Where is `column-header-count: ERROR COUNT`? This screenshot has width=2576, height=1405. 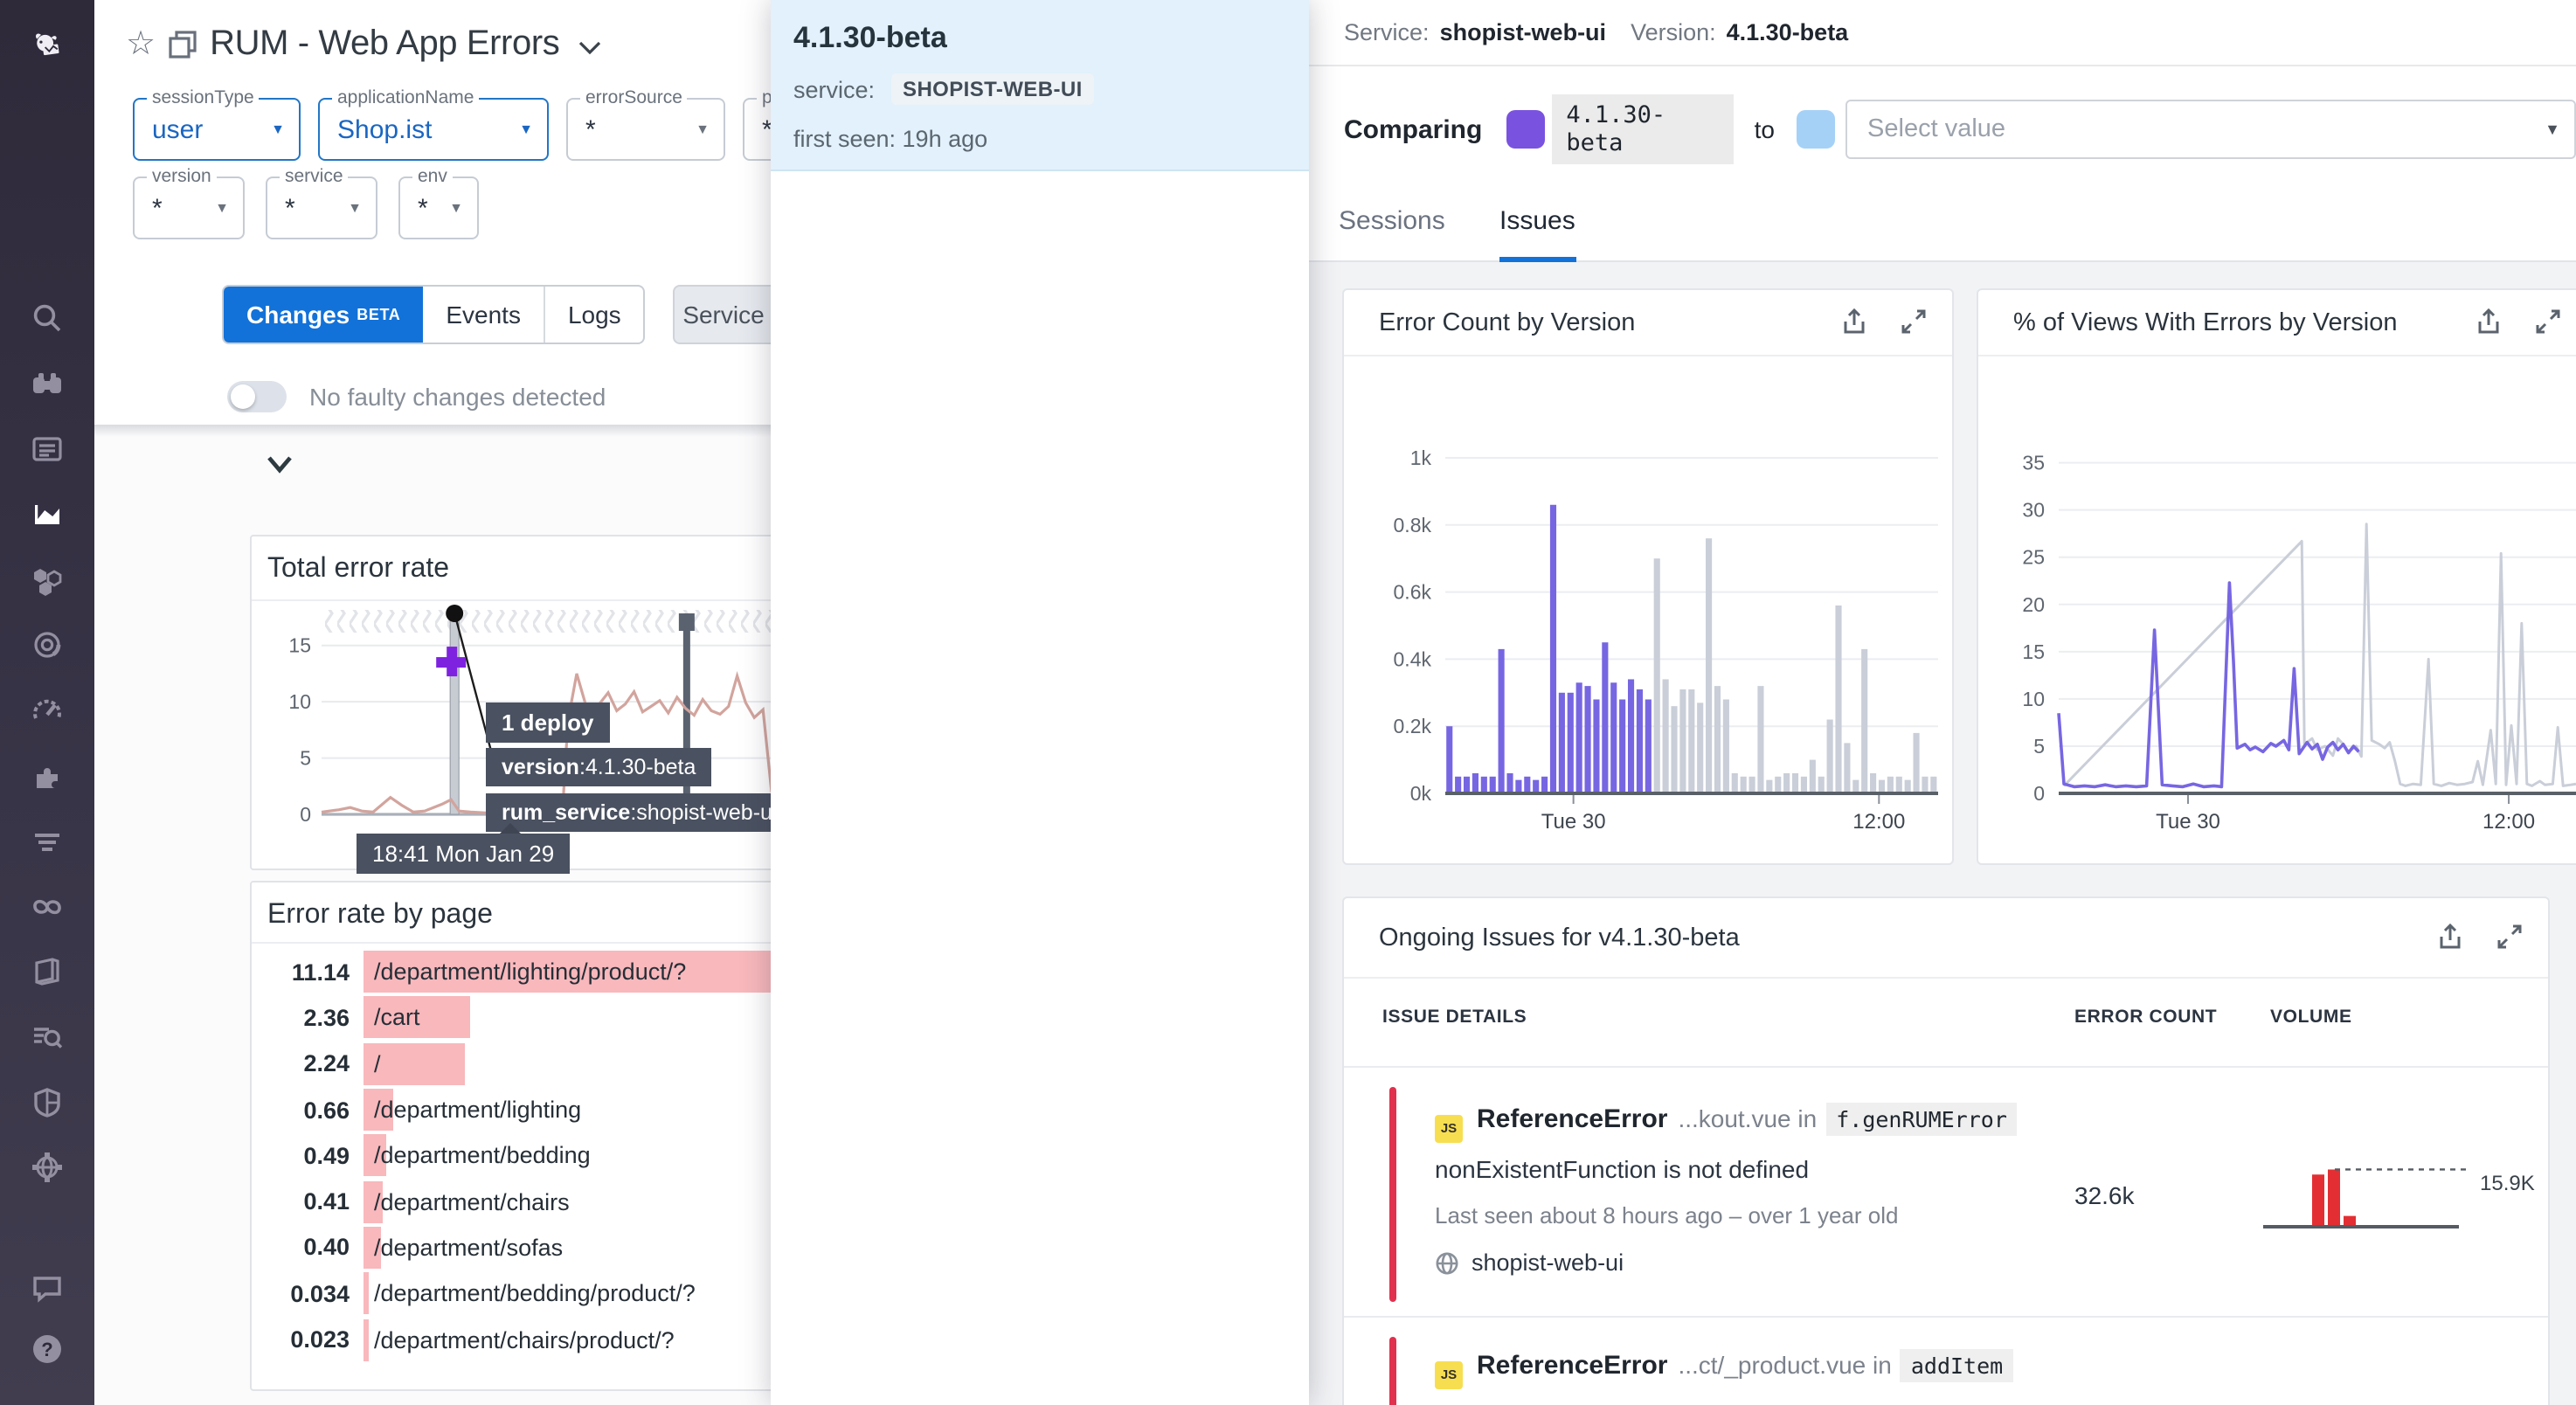 column-header-count: ERROR COUNT is located at coordinates (2146, 1017).